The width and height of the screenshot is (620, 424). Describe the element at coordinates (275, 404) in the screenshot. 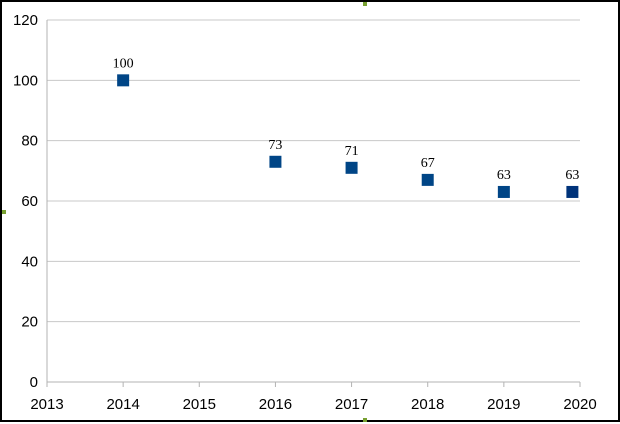

I see `x-tick-label: 2016` at that location.